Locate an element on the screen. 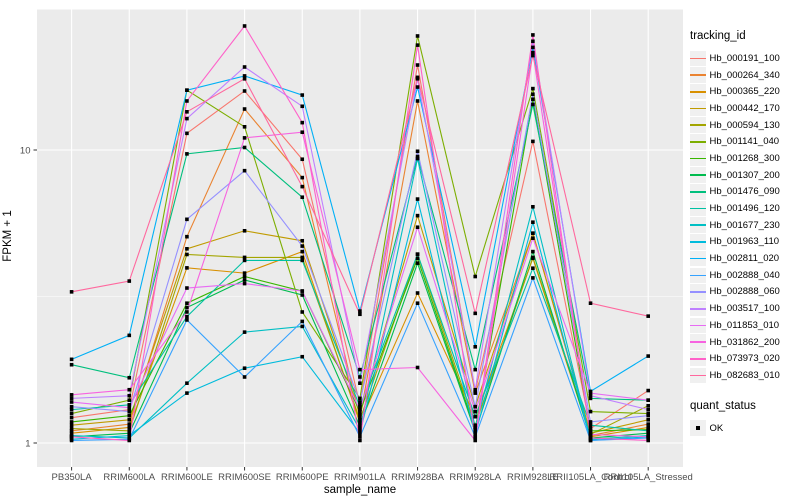  legend-label: Hb_001307_200 is located at coordinates (744, 175).